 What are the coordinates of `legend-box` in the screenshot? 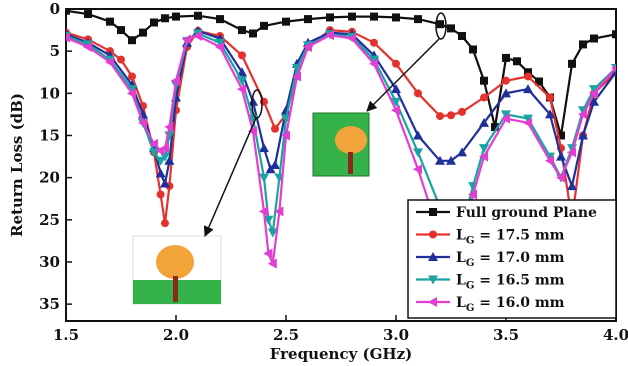 It's located at (512, 259).